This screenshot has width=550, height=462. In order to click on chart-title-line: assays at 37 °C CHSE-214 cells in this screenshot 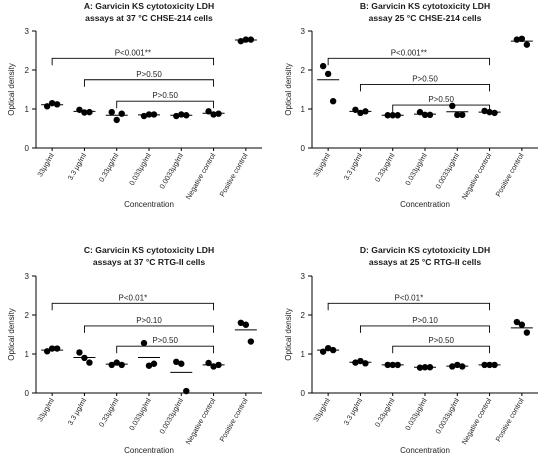, I will do `click(149, 18)`.